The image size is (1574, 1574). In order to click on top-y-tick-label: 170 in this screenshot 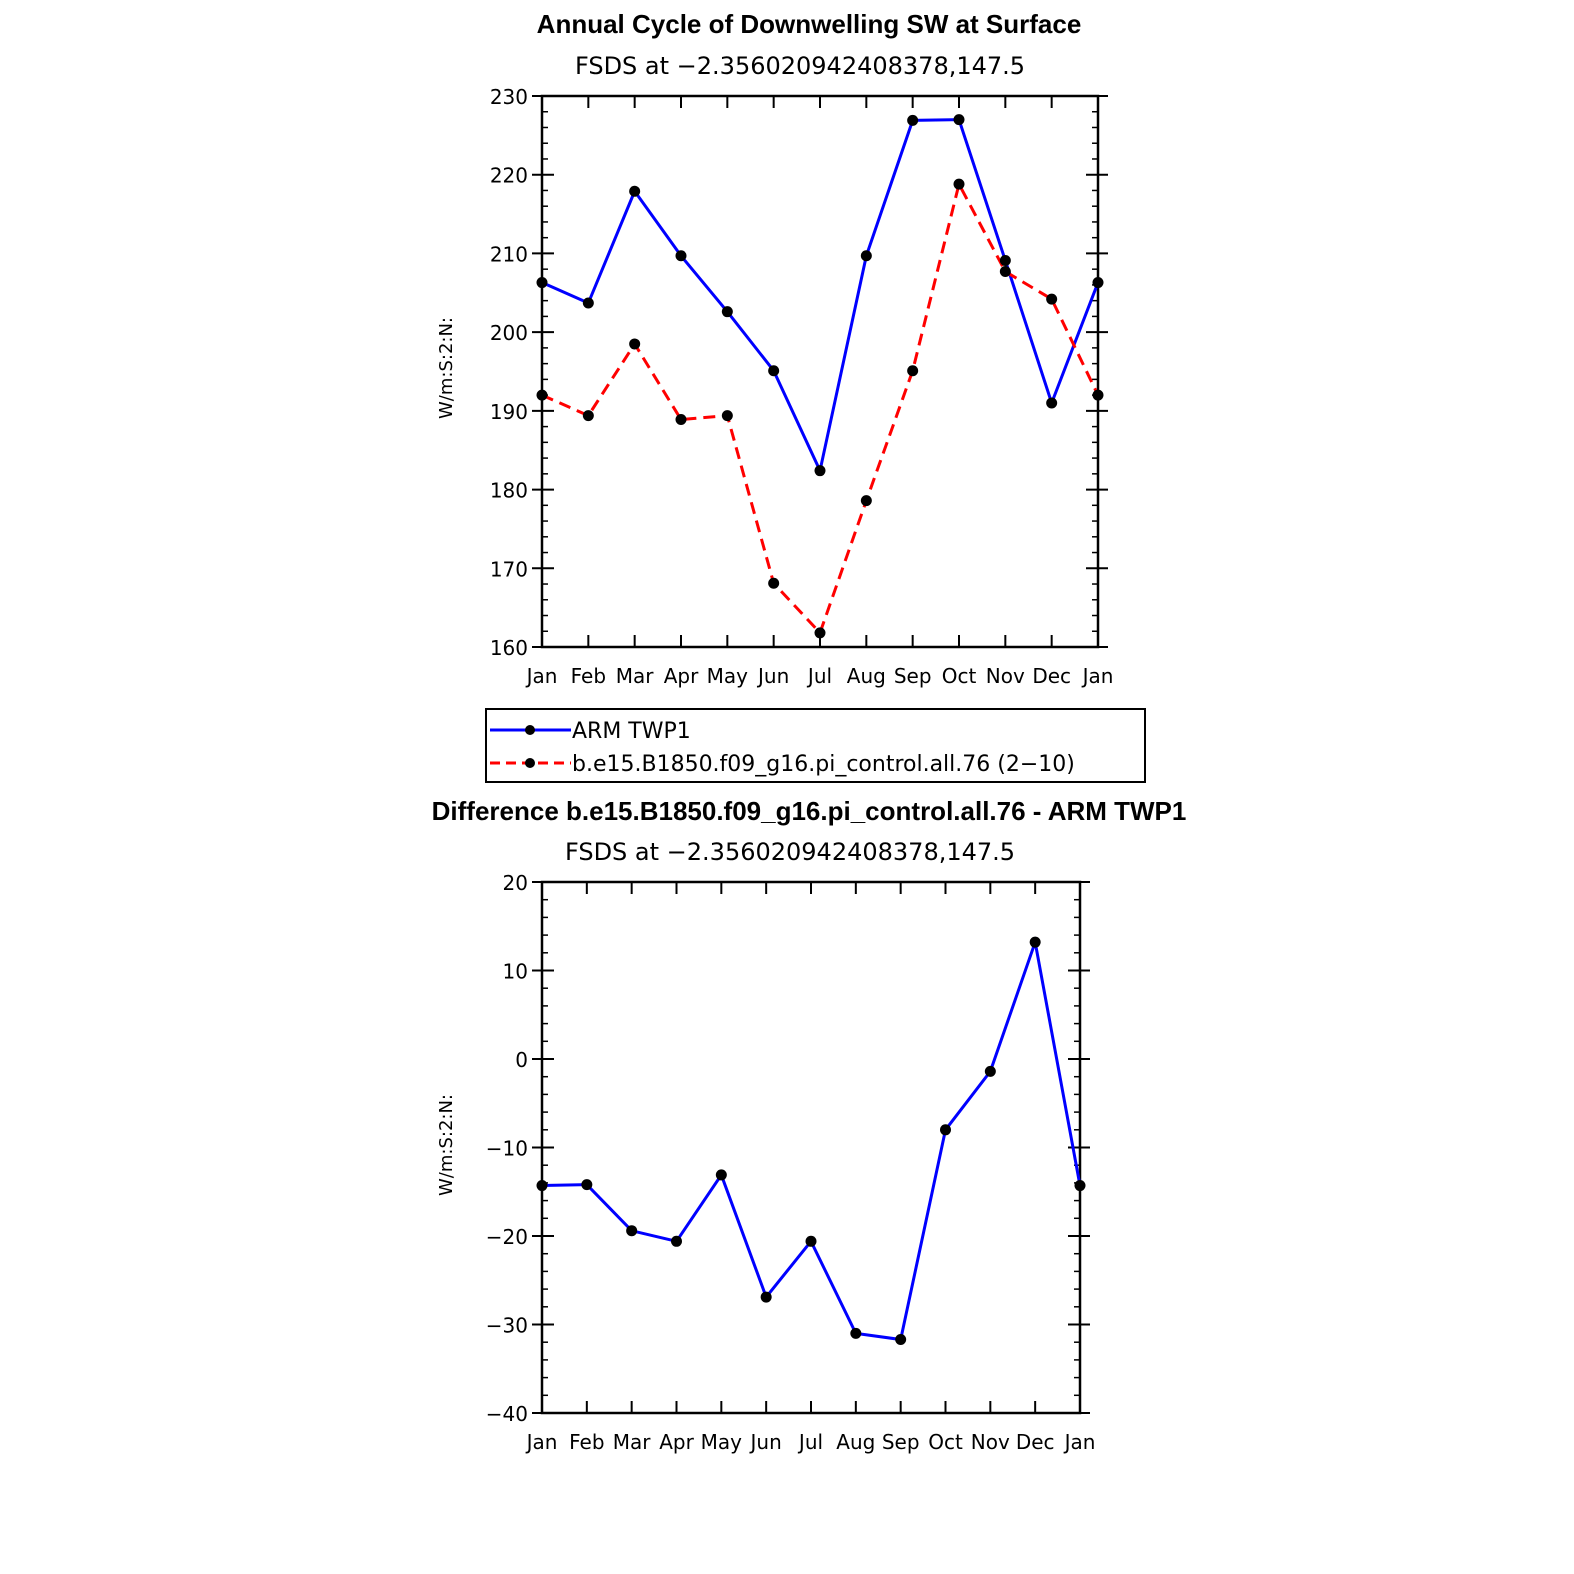, I will do `click(509, 569)`.